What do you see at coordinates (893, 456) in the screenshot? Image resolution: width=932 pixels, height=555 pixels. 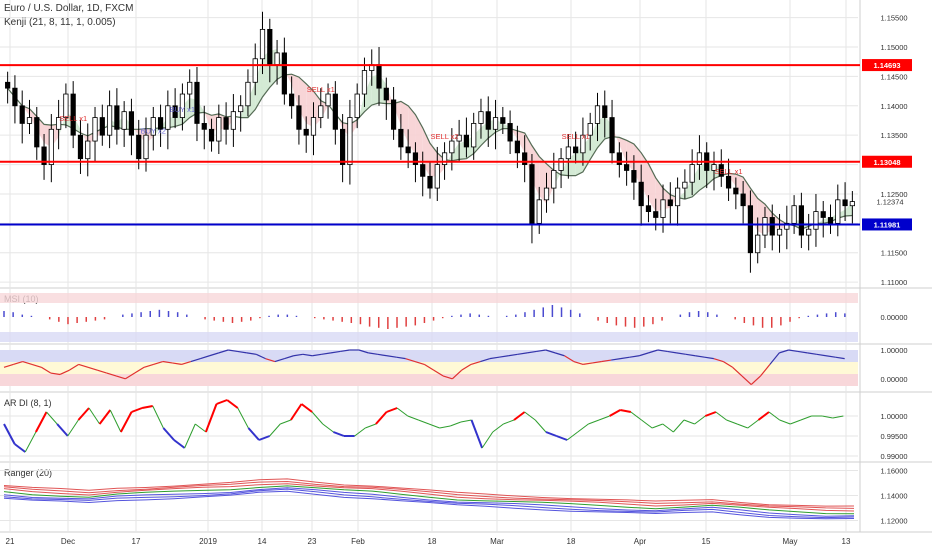 I see `ardi-y-tick: 0.99000` at bounding box center [893, 456].